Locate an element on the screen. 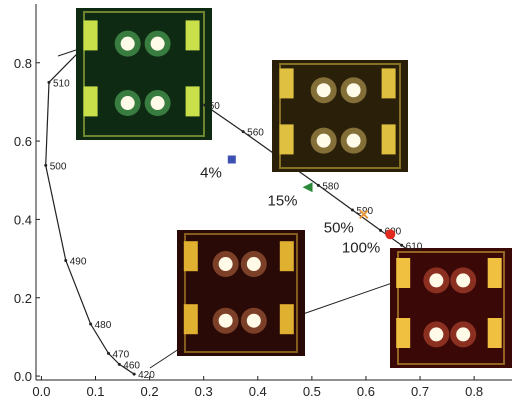  wavelength-label: 500 is located at coordinates (58, 166).